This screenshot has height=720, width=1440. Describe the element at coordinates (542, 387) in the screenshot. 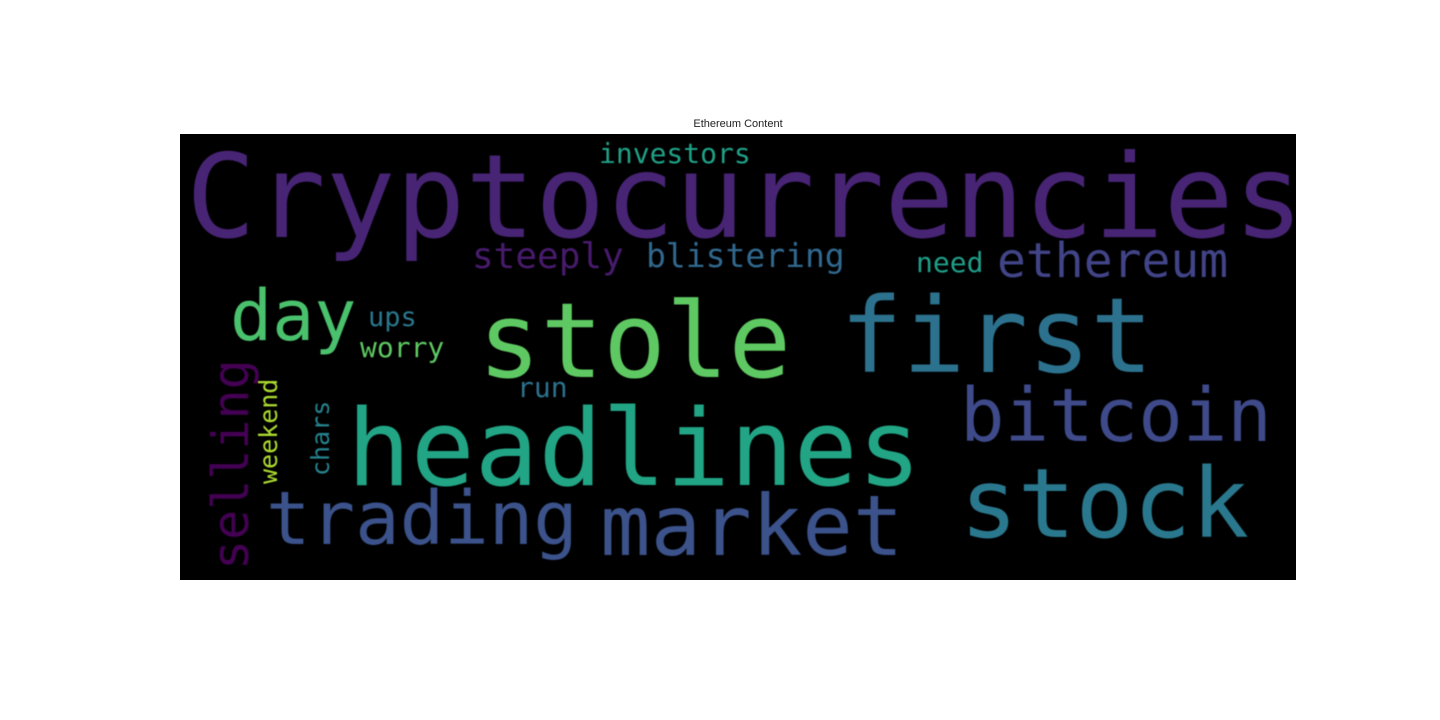

I see `word-run: run` at that location.